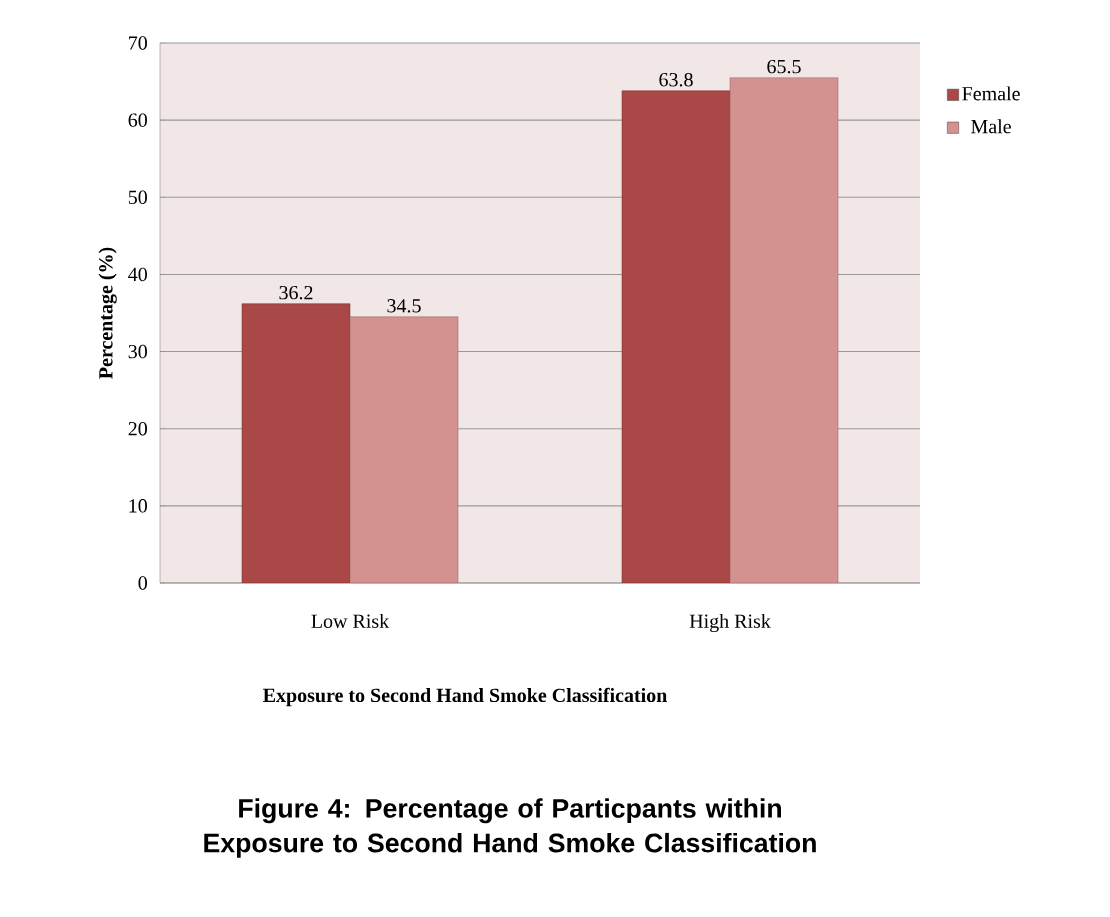  Describe the element at coordinates (137, 120) in the screenshot. I see `y-tick-label: 60` at that location.